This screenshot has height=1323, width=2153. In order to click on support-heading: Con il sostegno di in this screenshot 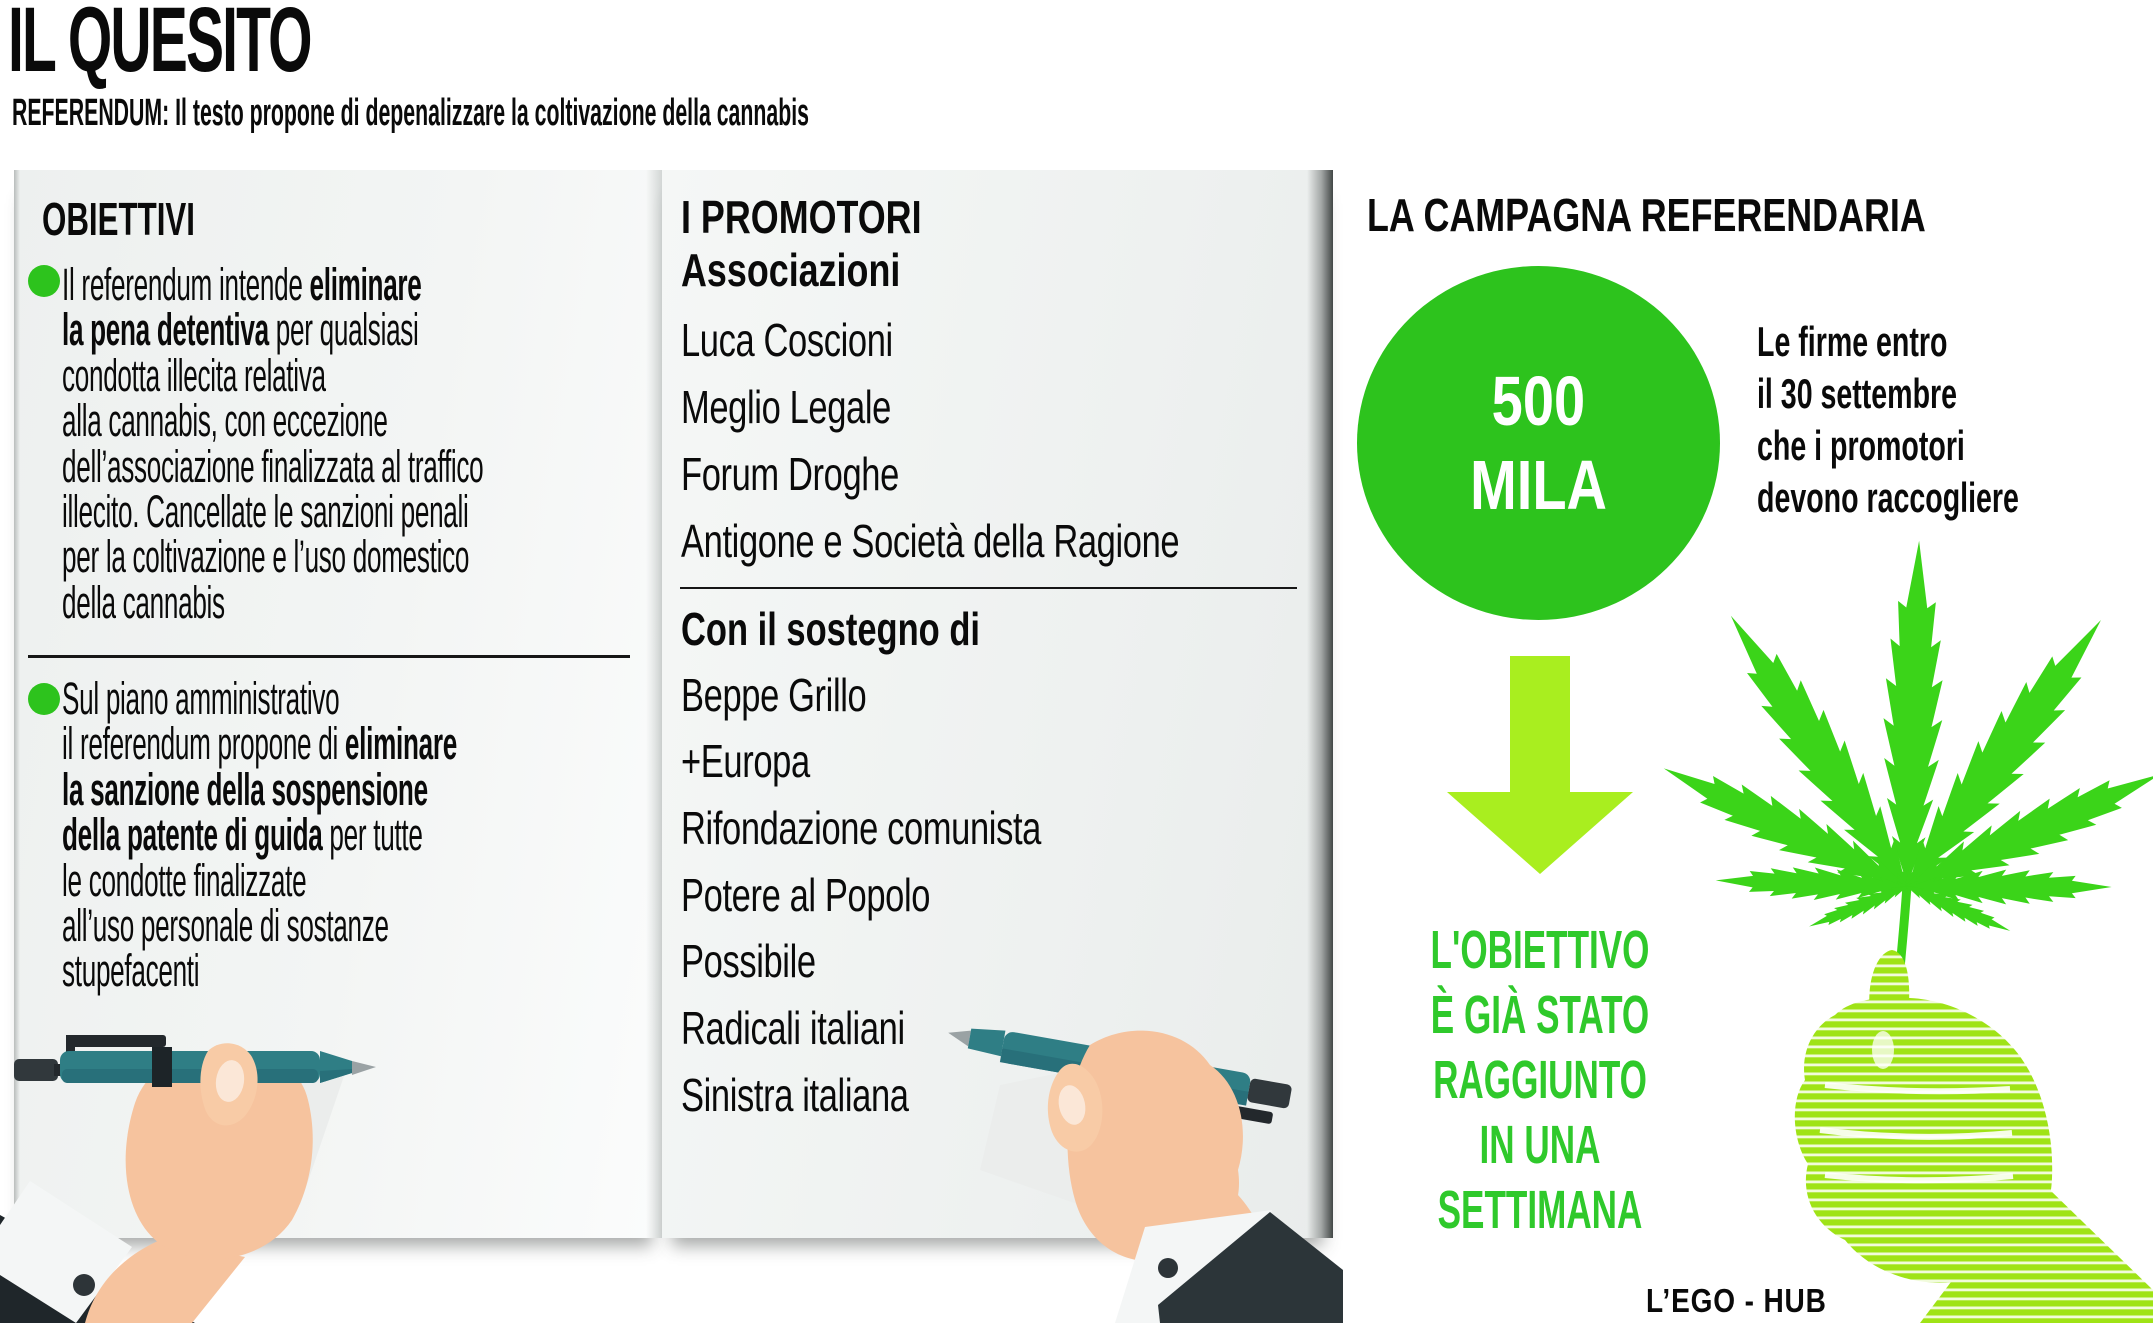, I will do `click(831, 629)`.